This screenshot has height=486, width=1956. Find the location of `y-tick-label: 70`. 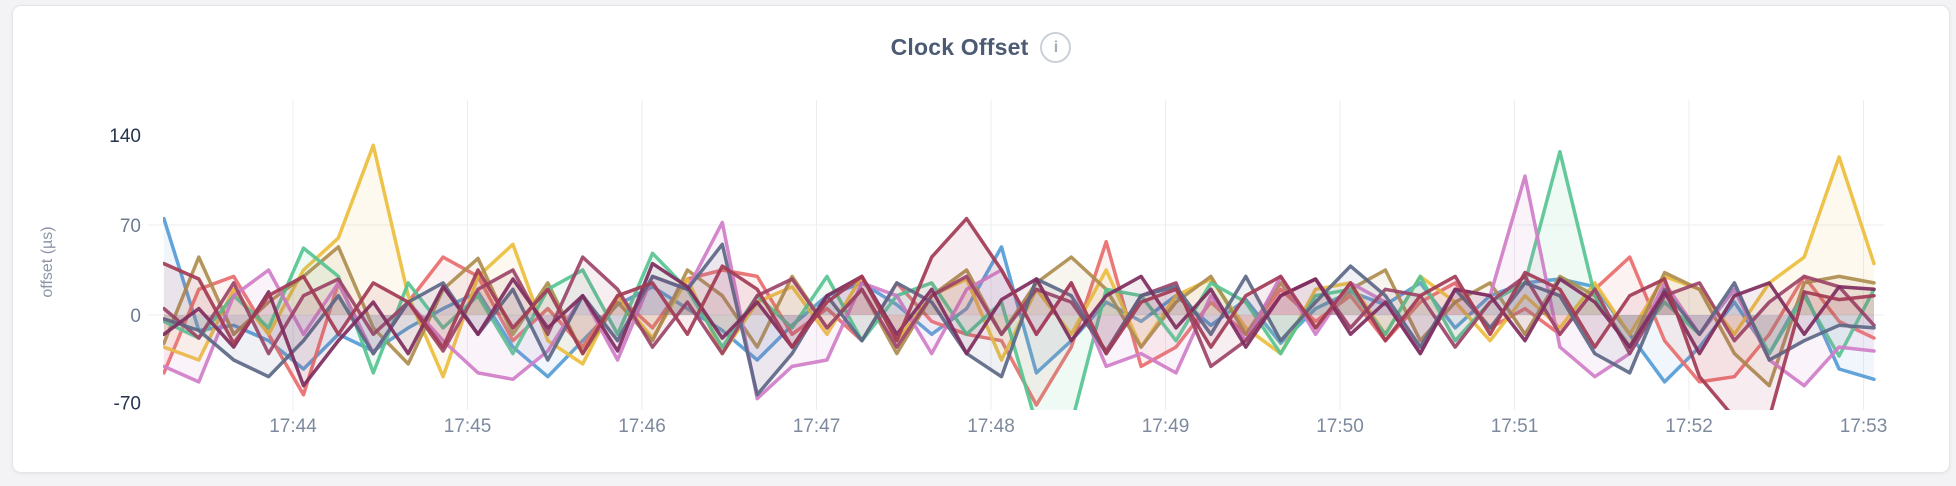

y-tick-label: 70 is located at coordinates (130, 226).